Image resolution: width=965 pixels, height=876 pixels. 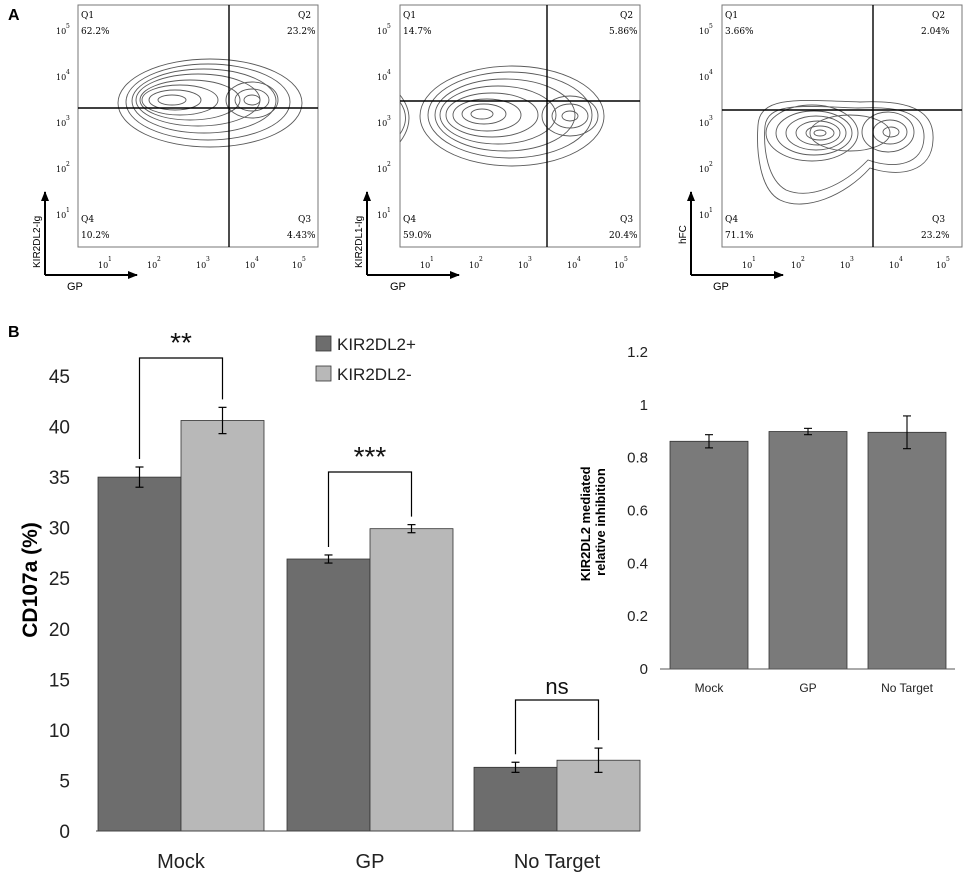 What do you see at coordinates (181, 862) in the screenshot?
I see `main-x-tick-label: Mock` at bounding box center [181, 862].